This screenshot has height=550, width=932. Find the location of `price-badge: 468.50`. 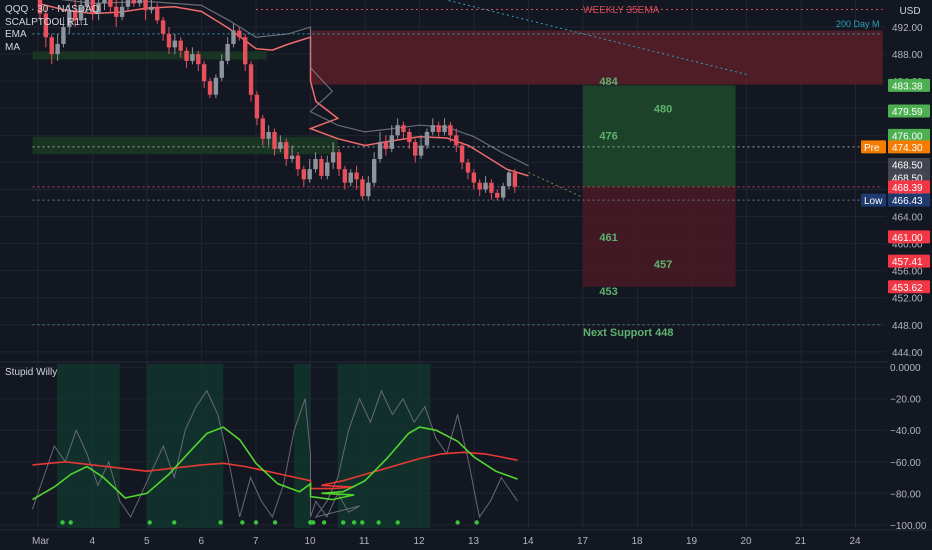

price-badge: 468.50 is located at coordinates (909, 164).